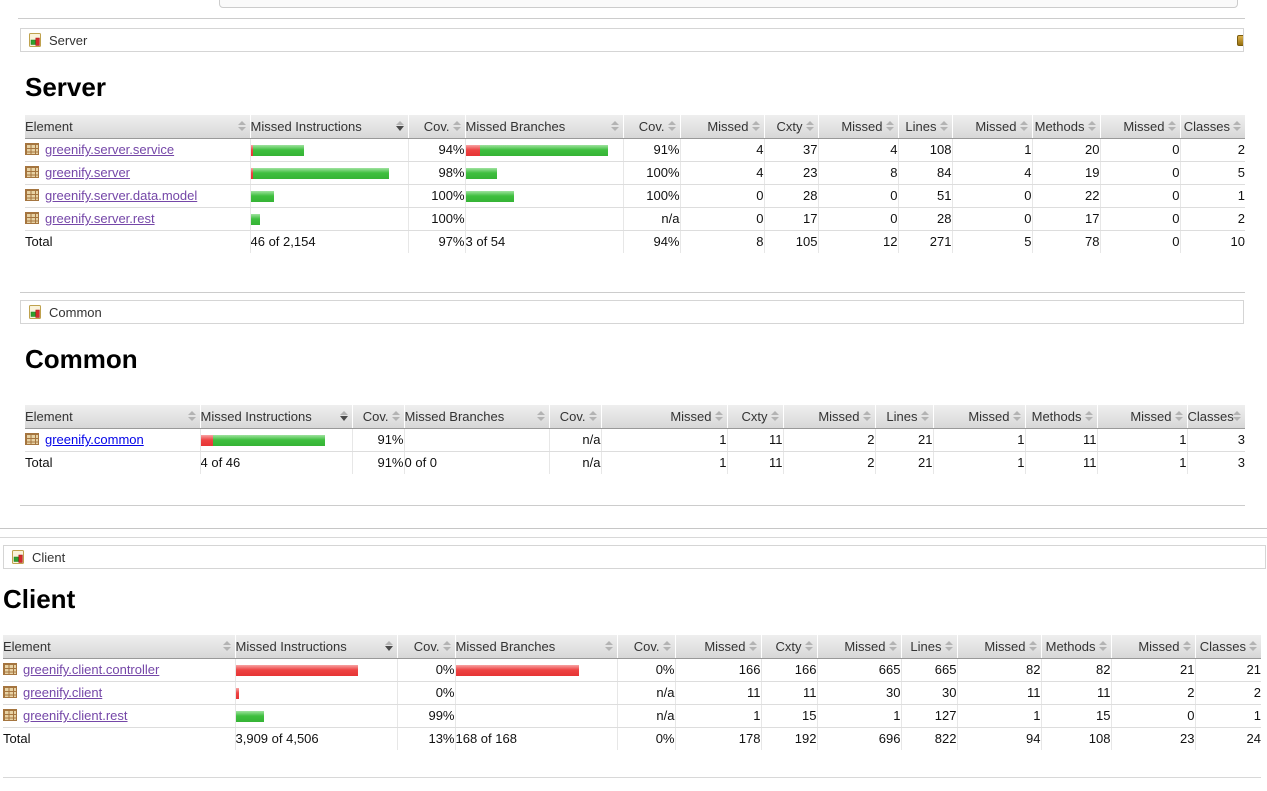 The height and width of the screenshot is (791, 1267). I want to click on missed-methods: 0, so click(991, 196).